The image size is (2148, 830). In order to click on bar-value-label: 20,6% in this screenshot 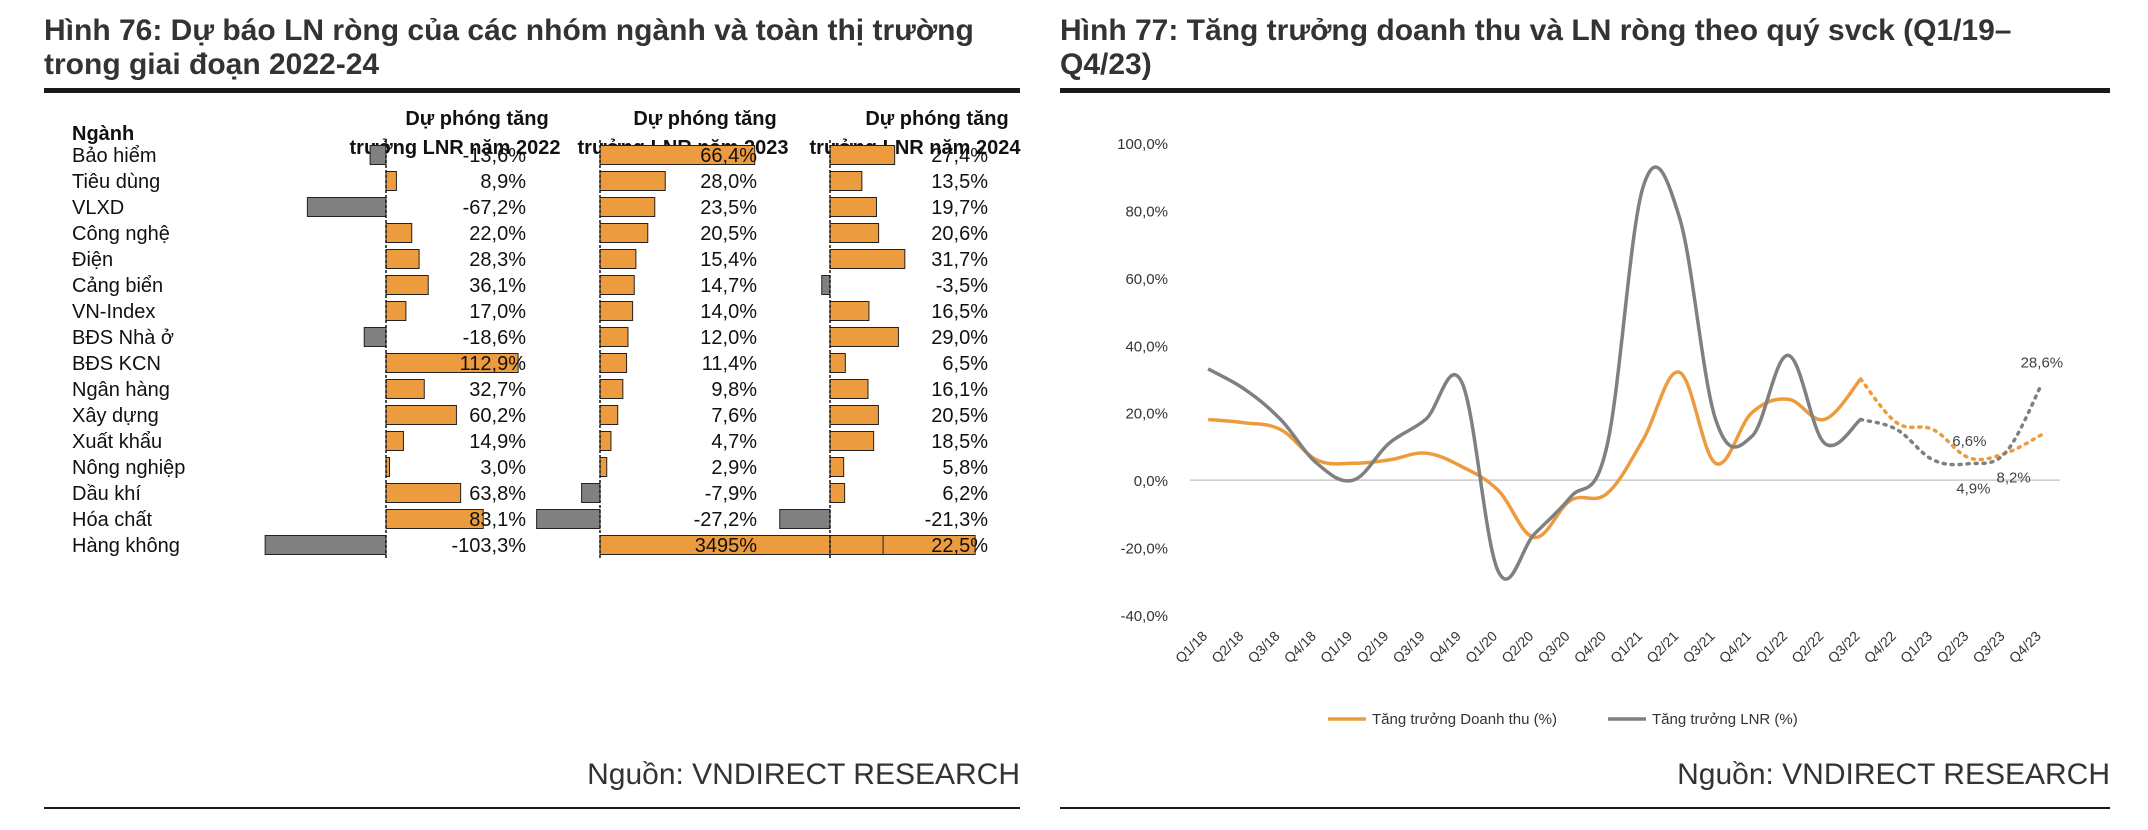, I will do `click(959, 234)`.